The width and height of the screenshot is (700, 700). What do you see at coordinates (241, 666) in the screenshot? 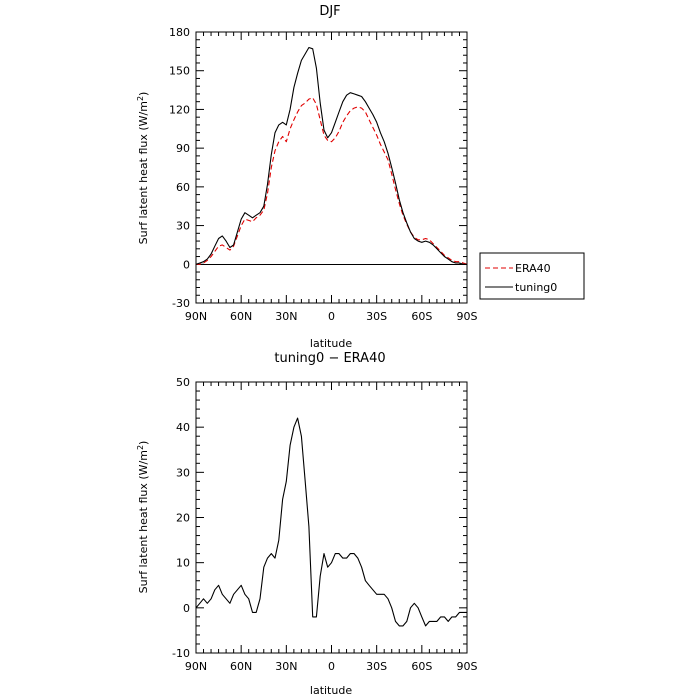
I see `chart-bottom-x-tick-label: 60N` at bounding box center [241, 666].